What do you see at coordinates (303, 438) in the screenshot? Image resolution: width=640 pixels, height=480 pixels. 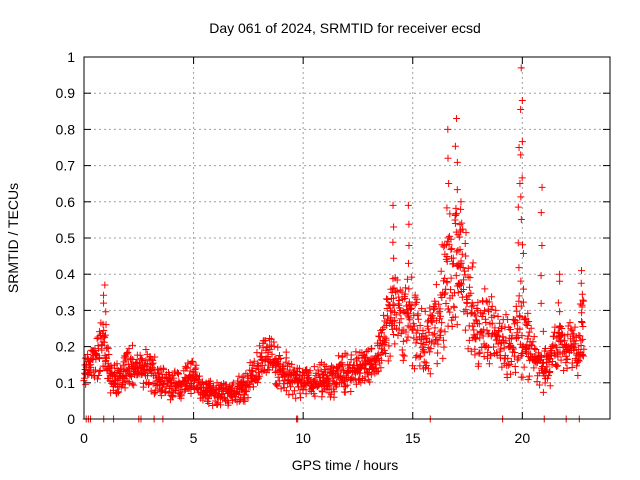 I see `x-tick-label: 10` at bounding box center [303, 438].